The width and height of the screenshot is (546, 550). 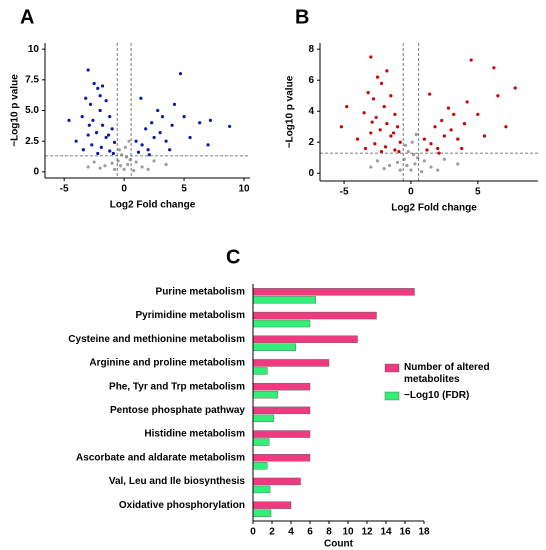 What do you see at coordinates (339, 544) in the screenshot?
I see `x-axis-label: Count` at bounding box center [339, 544].